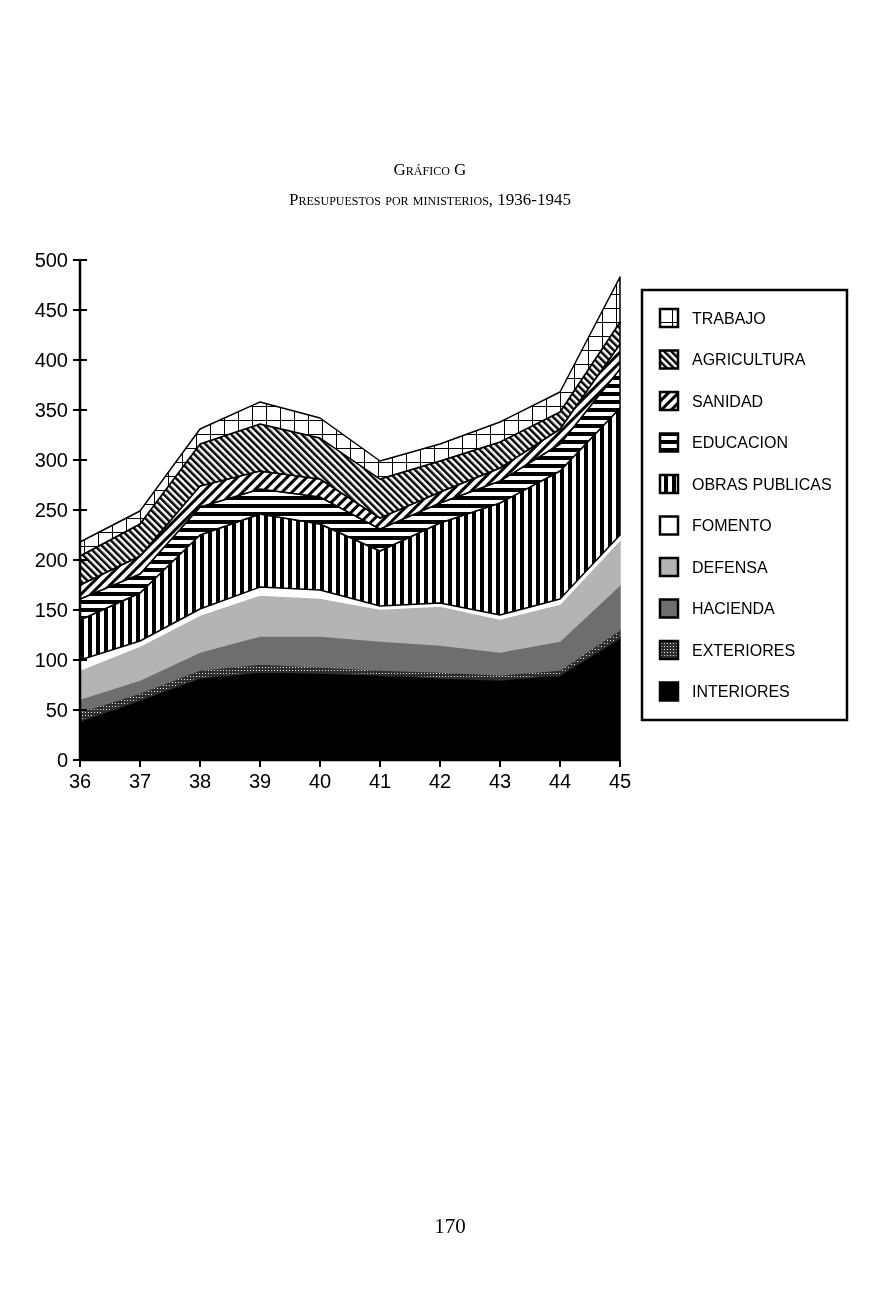  I want to click on y-tick-label: 100, so click(51, 660).